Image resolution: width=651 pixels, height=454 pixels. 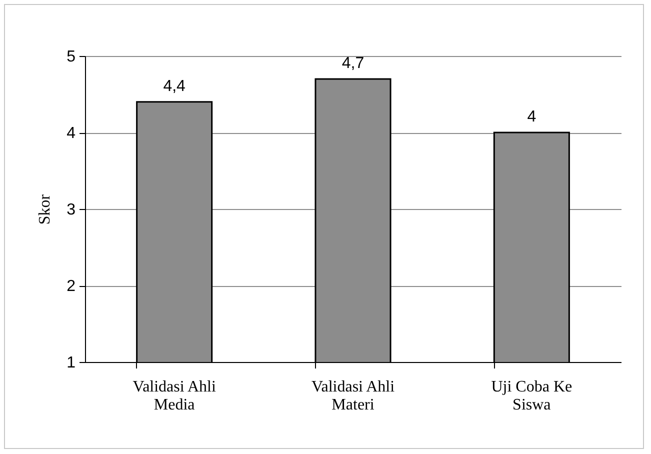 What do you see at coordinates (531, 117) in the screenshot?
I see `data-label: 4` at bounding box center [531, 117].